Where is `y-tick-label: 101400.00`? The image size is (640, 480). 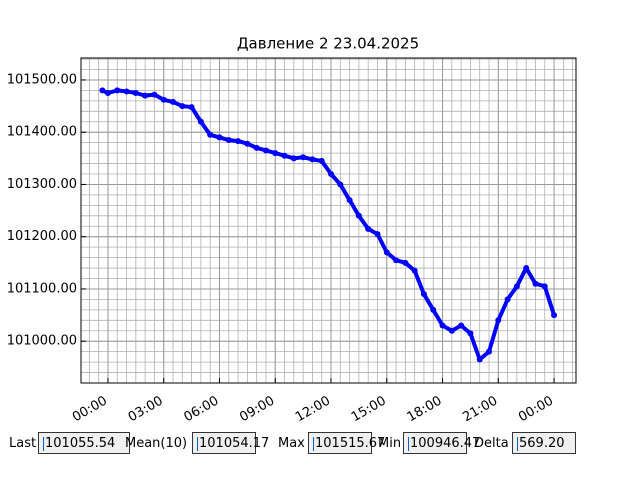 y-tick-label: 101400.00 is located at coordinates (42, 132).